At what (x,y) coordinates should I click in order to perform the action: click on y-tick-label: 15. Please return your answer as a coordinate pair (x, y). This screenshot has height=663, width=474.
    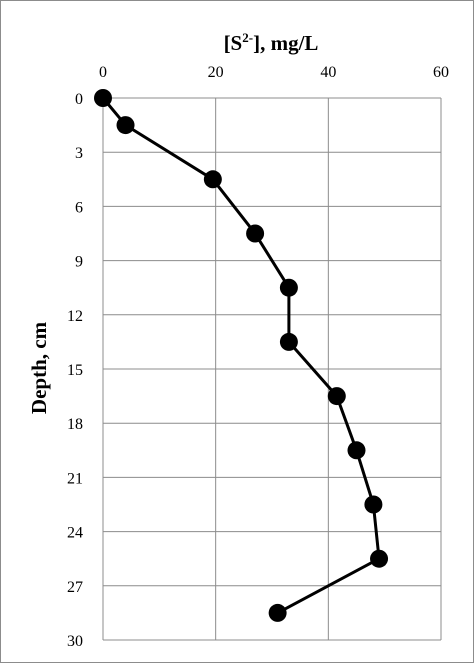
    Looking at the image, I should click on (75, 370).